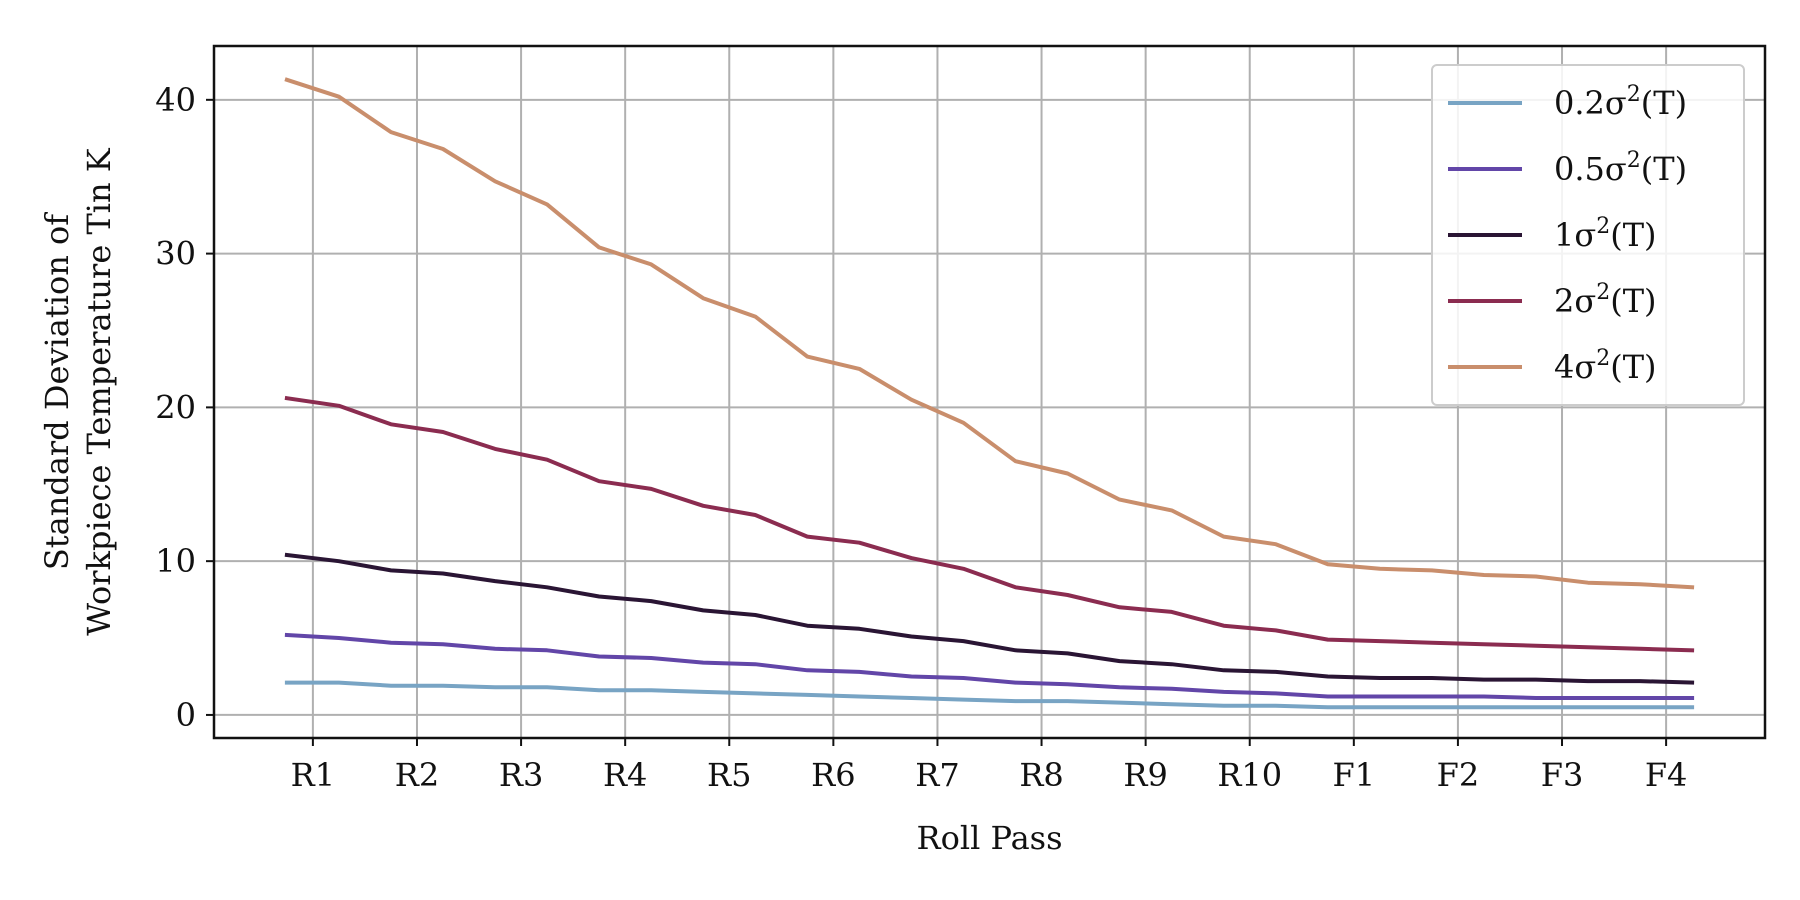  Describe the element at coordinates (937, 775) in the screenshot. I see `x-tick-label: R7` at that location.